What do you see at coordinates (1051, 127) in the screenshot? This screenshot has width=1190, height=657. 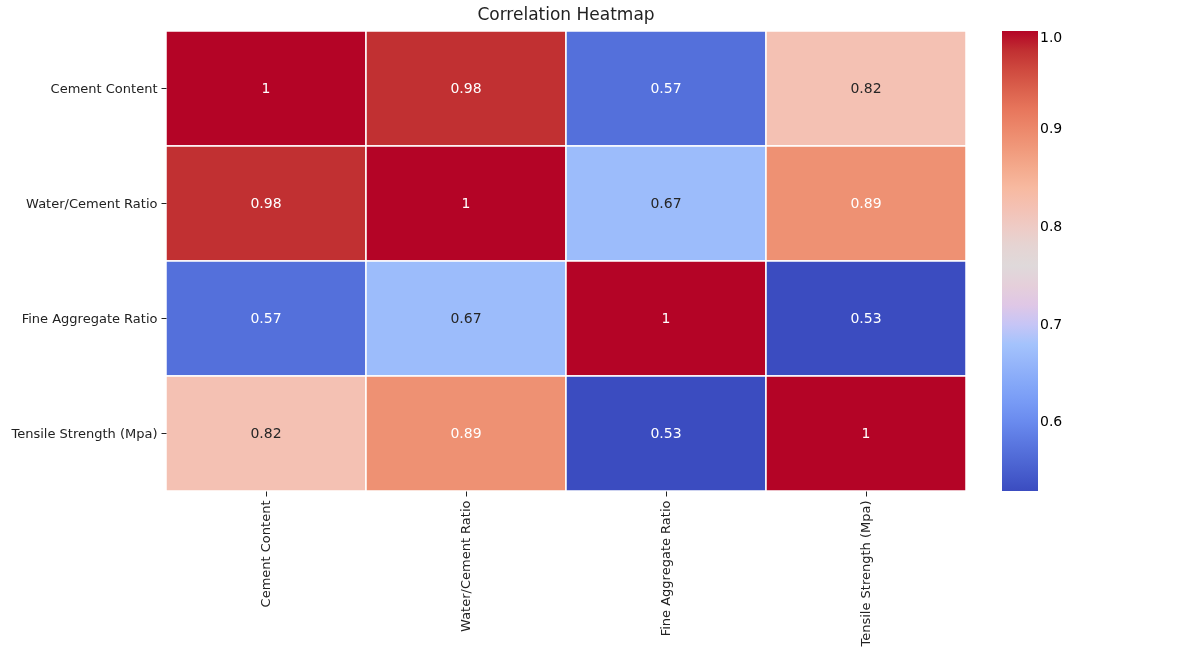 I see `color-bar-label: 0.9` at bounding box center [1051, 127].